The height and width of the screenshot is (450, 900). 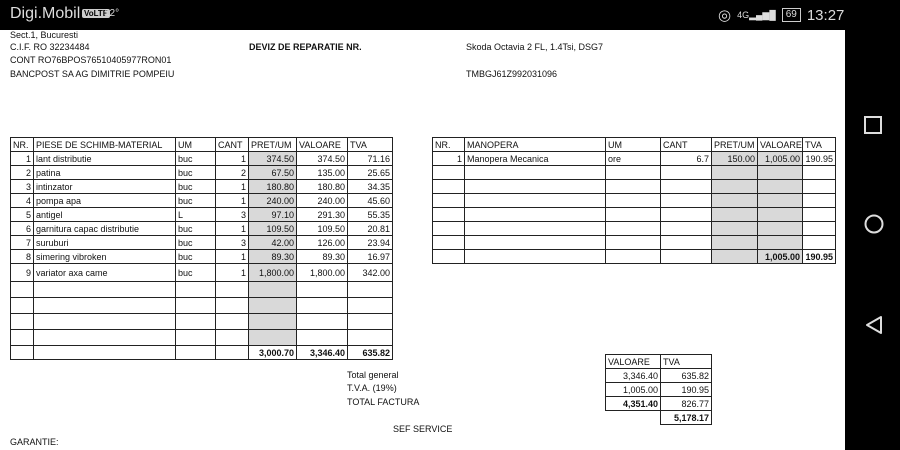 What do you see at coordinates (22, 256) in the screenshot?
I see `table-cell: 8` at bounding box center [22, 256].